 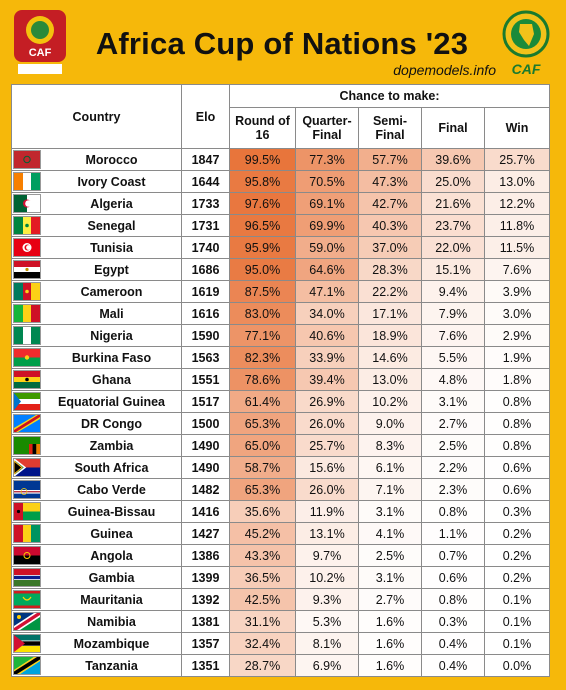 What do you see at coordinates (327, 159) in the screenshot?
I see `quarter-chance: 77.3%` at bounding box center [327, 159].